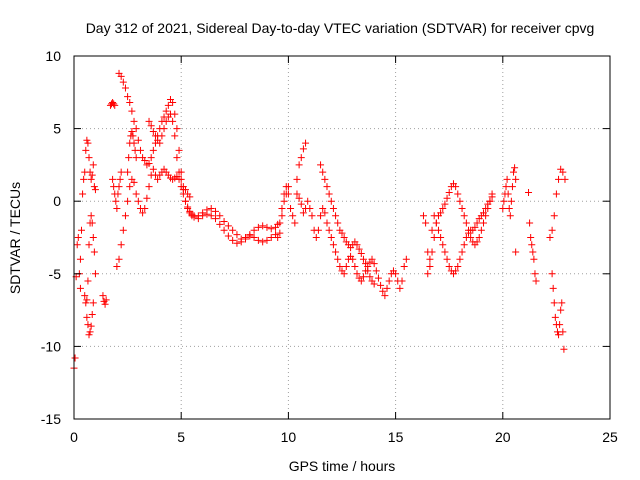  I want to click on y-tick-label: -10, so click(51, 346).